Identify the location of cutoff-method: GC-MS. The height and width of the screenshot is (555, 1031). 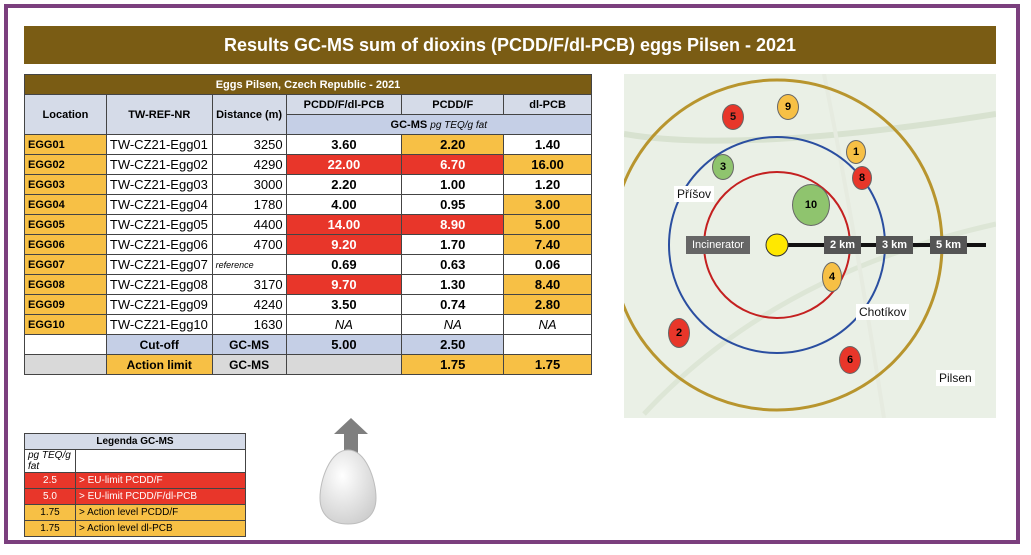
(249, 344).